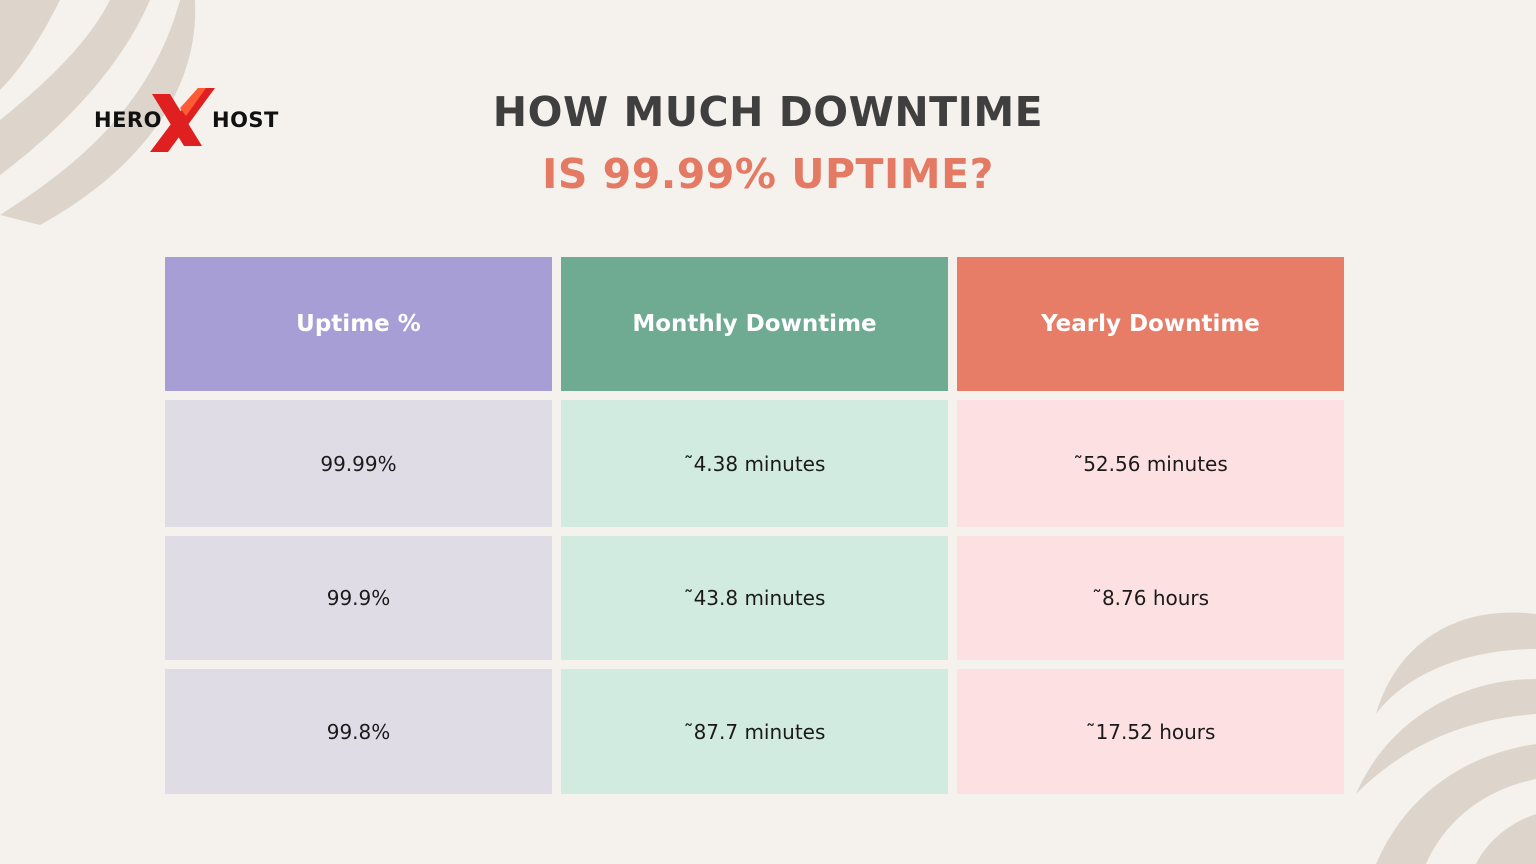 The image size is (1536, 864). I want to click on herohost-logo: HERO HOST, so click(185, 121).